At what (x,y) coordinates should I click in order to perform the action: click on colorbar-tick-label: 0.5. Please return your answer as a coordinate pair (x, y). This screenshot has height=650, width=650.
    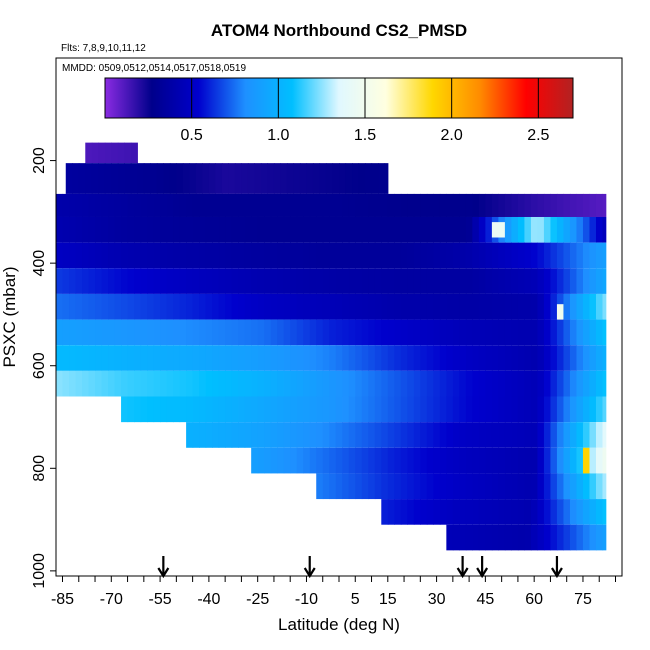
    Looking at the image, I should click on (192, 135).